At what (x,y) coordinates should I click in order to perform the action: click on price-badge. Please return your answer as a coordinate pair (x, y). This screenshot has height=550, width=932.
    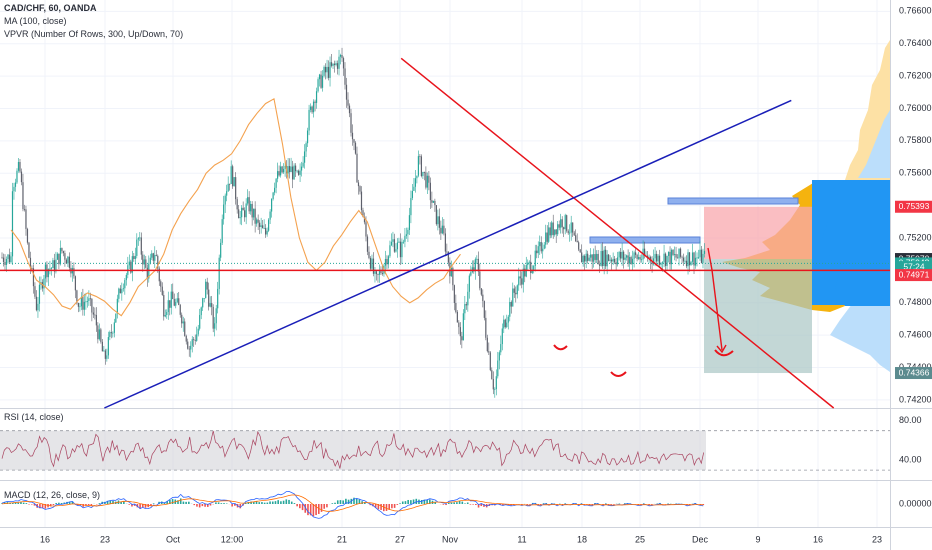
    Looking at the image, I should click on (913, 275).